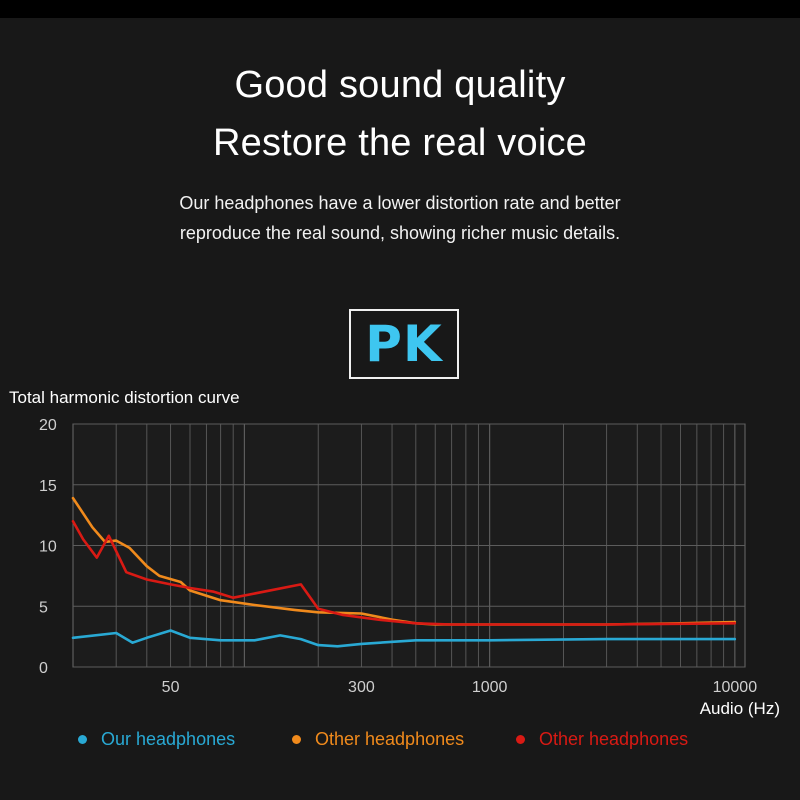 This screenshot has height=800, width=800. I want to click on legend-item-ours: Our headphones, so click(156, 739).